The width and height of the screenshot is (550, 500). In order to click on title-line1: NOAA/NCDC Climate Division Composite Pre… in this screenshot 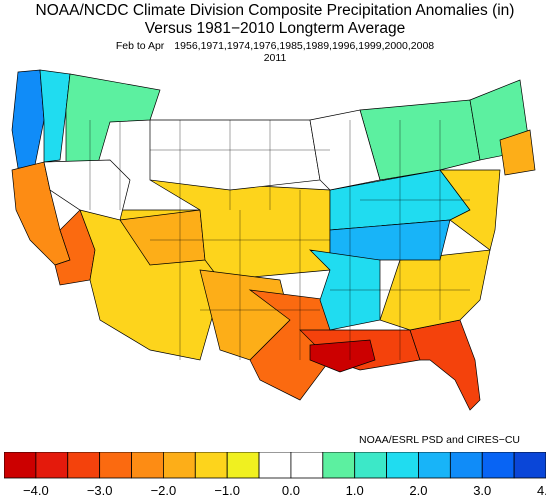, I will do `click(275, 10)`.